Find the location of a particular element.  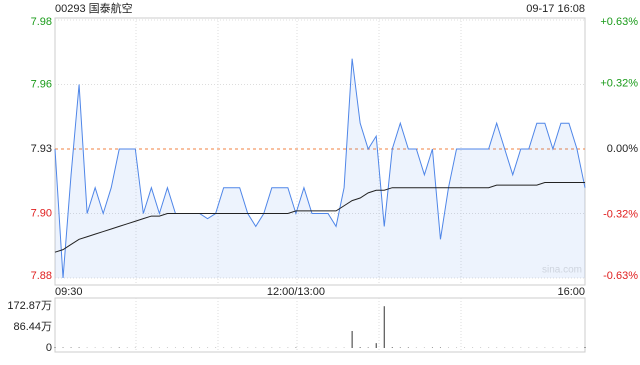

x-tick-label: 12:00/13:00 is located at coordinates (296, 292).